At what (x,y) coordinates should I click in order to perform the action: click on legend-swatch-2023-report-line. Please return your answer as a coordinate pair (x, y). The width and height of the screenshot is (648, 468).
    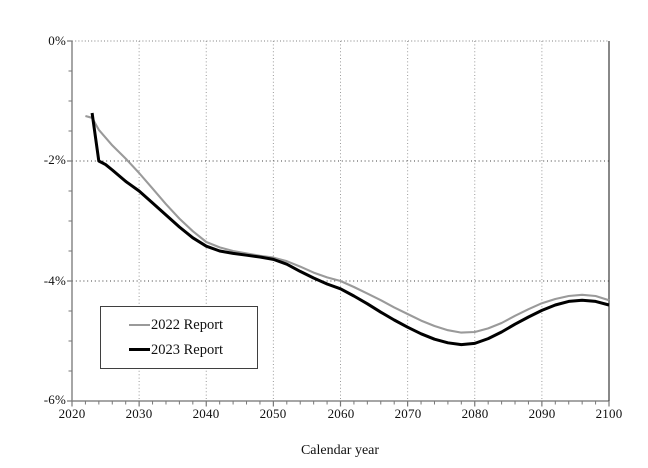
    Looking at the image, I should click on (139, 350).